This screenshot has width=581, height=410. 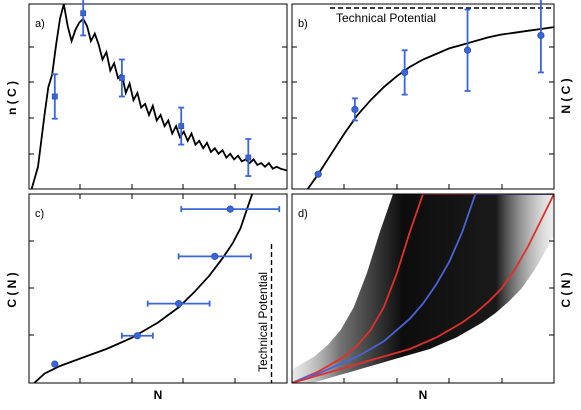 I want to click on panel-b-technical-potential-label: Technical Potential, so click(x=386, y=18).